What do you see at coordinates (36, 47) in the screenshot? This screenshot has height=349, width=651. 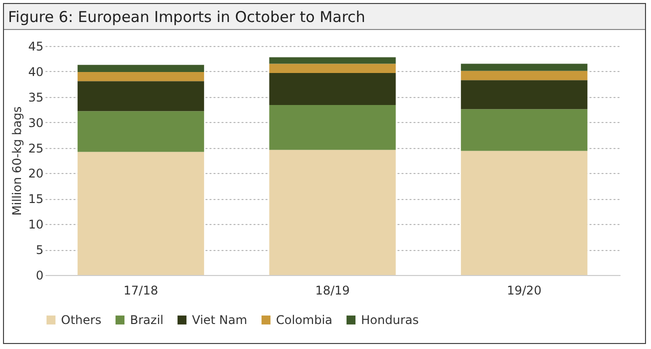 I see `y-tick-label: 45` at bounding box center [36, 47].